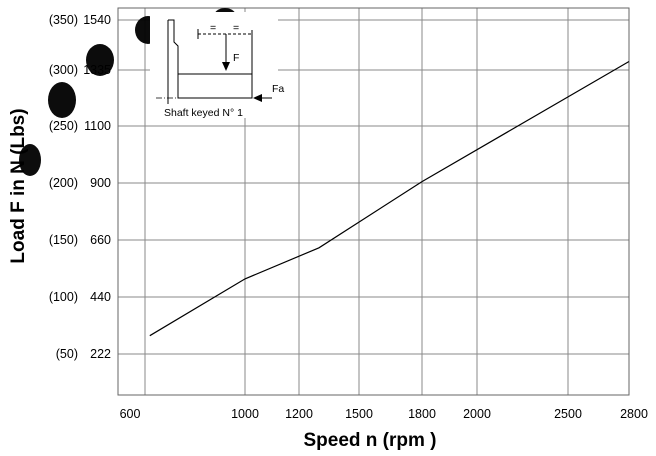  Describe the element at coordinates (100, 240) in the screenshot. I see `y-tick-label-newton: 660` at that location.